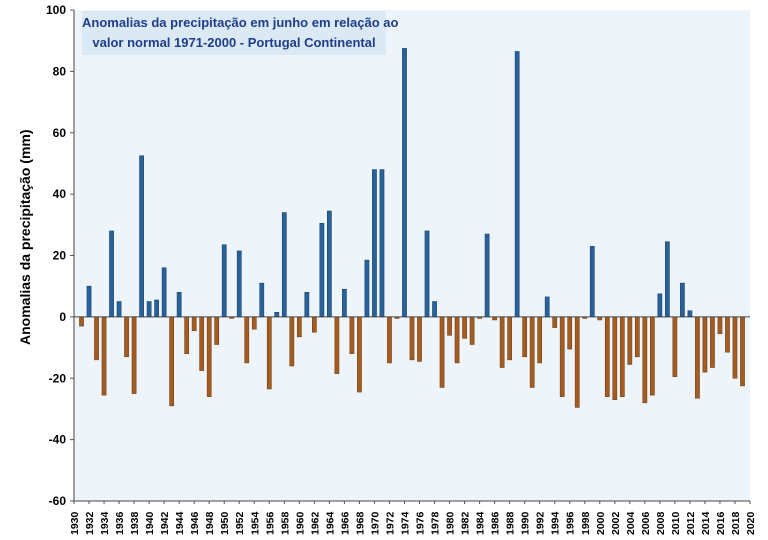  I want to click on x-tick-label: 1948, so click(210, 523).